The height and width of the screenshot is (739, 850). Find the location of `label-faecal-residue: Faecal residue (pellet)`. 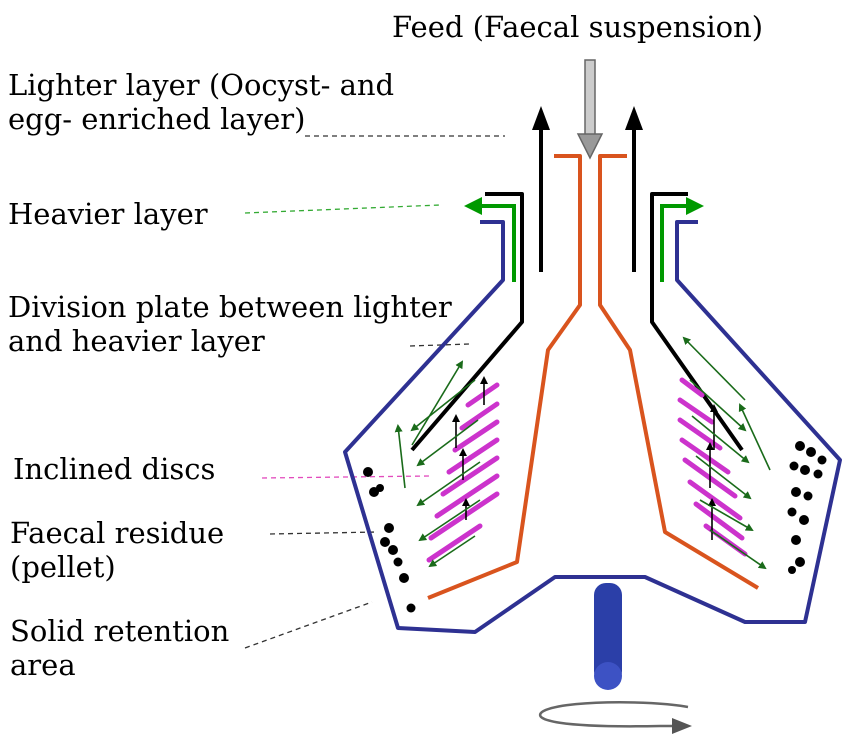

label-faecal-residue: Faecal residue (pellet) is located at coordinates (117, 550).